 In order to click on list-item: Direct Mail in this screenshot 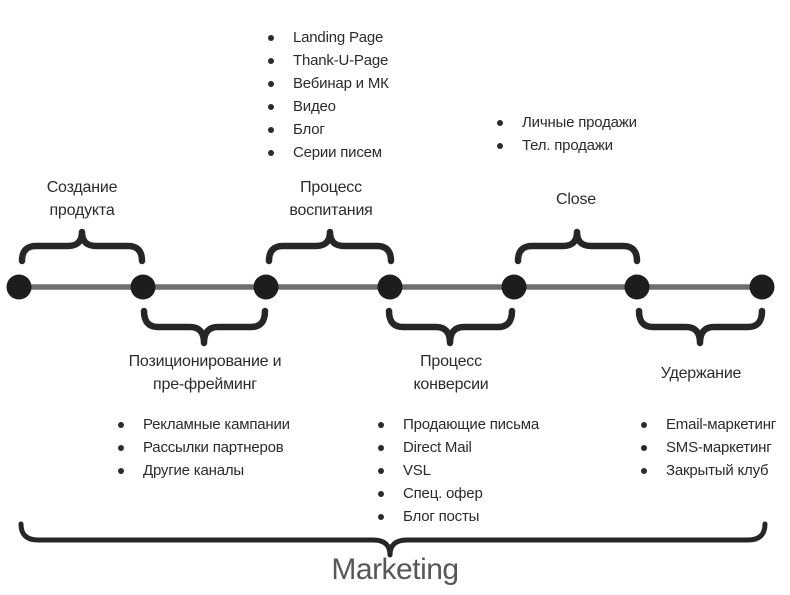, I will do `click(458, 447)`.